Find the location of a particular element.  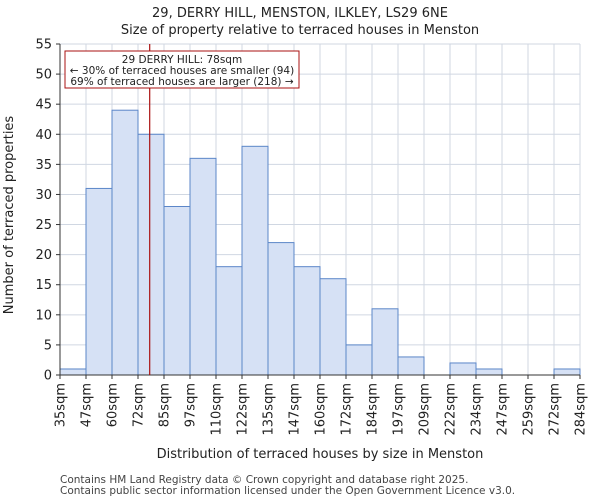

y-tick-label: 20 is located at coordinates (43, 255).